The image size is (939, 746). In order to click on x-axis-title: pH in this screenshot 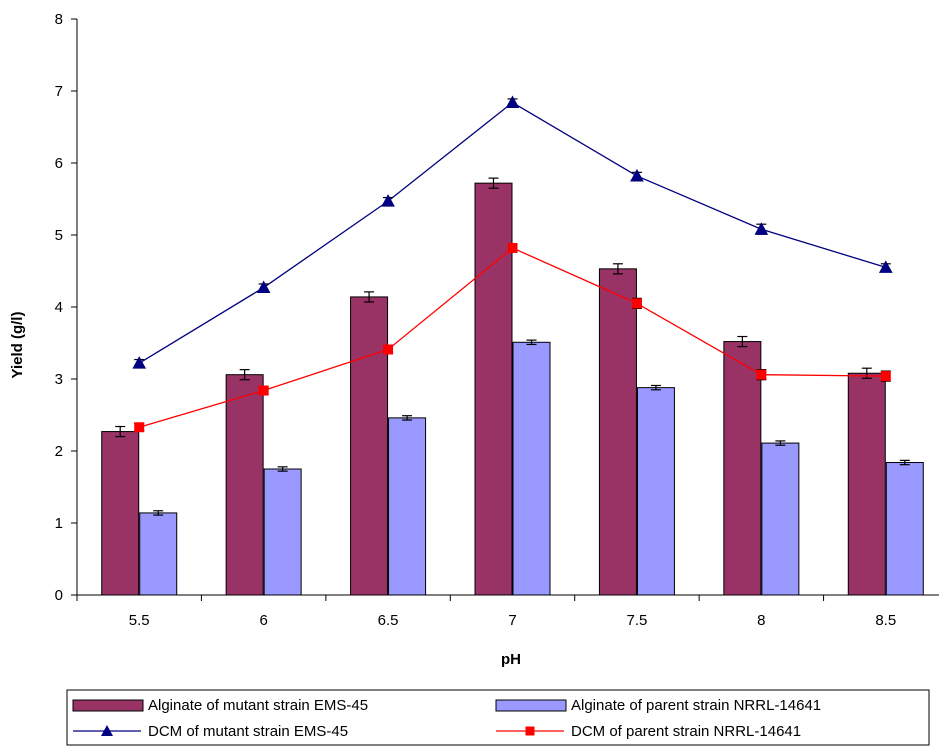, I will do `click(511, 659)`.